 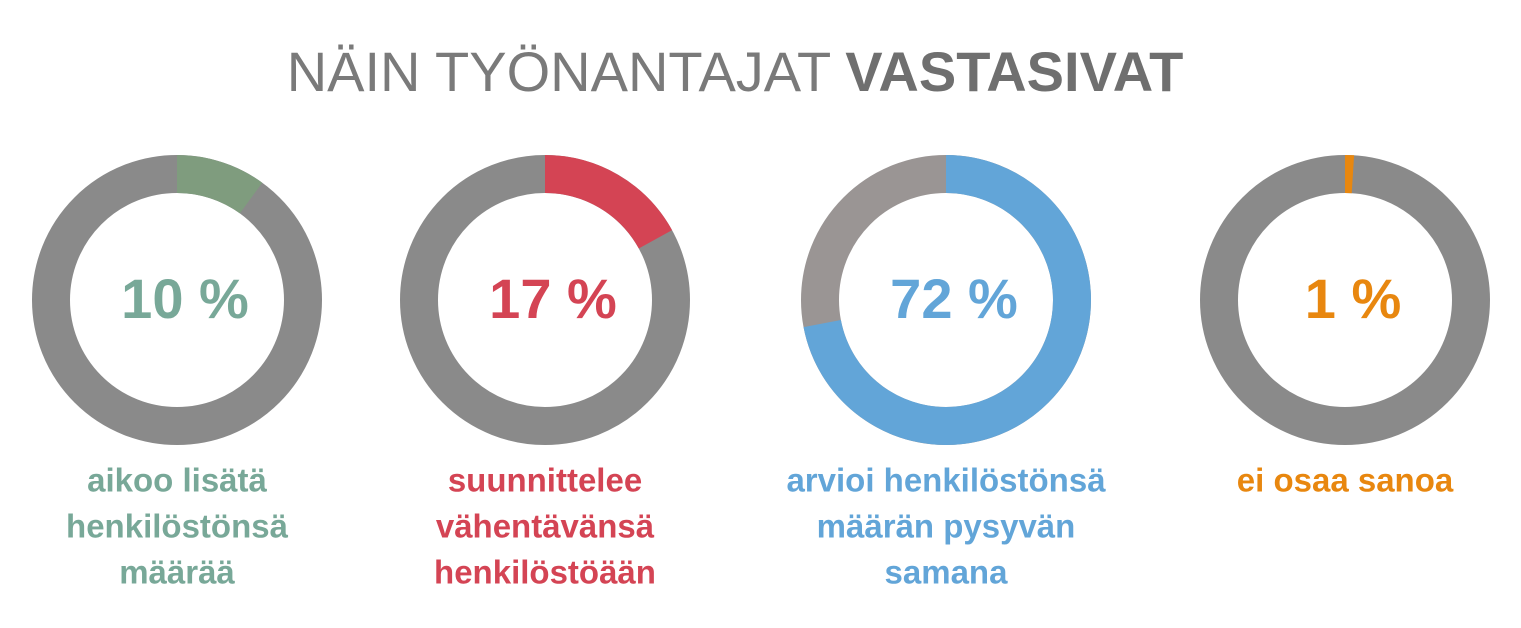 What do you see at coordinates (946, 480) in the screenshot?
I see `category-label: arvioi henkilöstönsä` at bounding box center [946, 480].